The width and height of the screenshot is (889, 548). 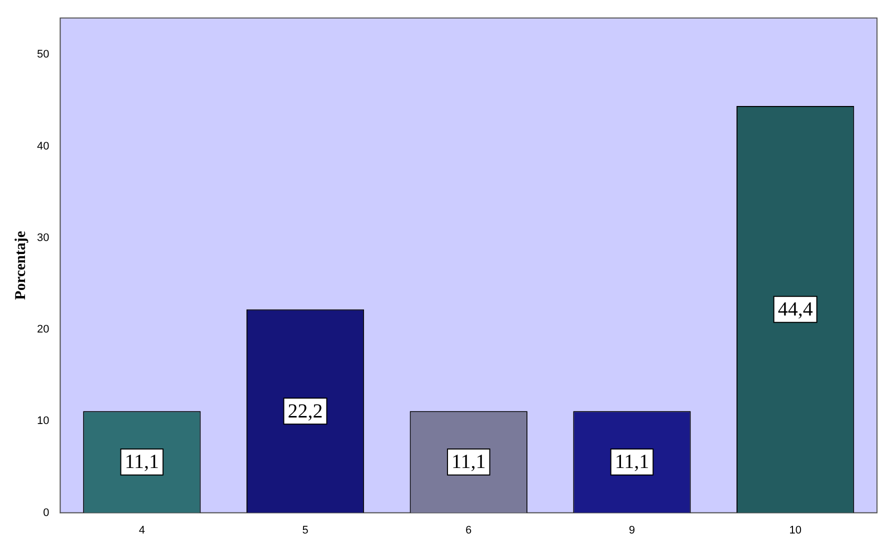 What do you see at coordinates (20, 265) in the screenshot?
I see `y-axis-title: Porcentaje` at bounding box center [20, 265].